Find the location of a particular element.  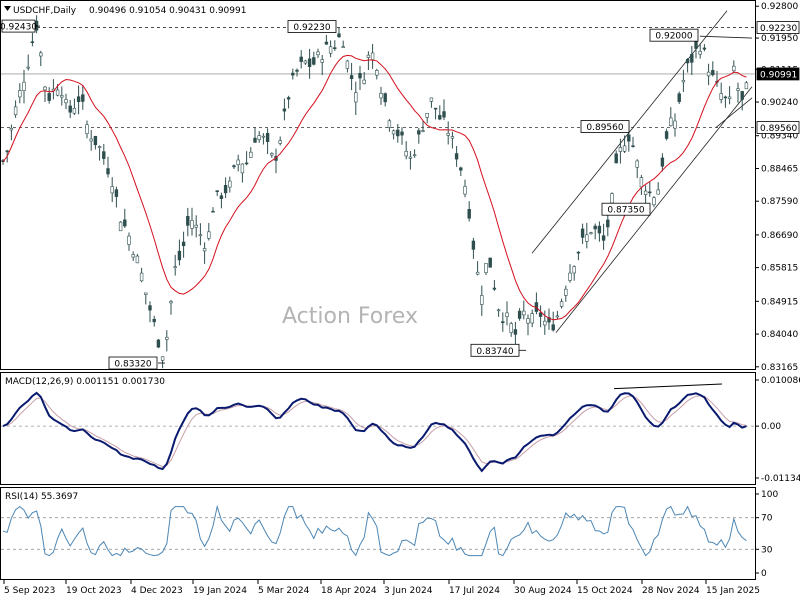

price-tick-label: 0.86690 is located at coordinates (779, 236).